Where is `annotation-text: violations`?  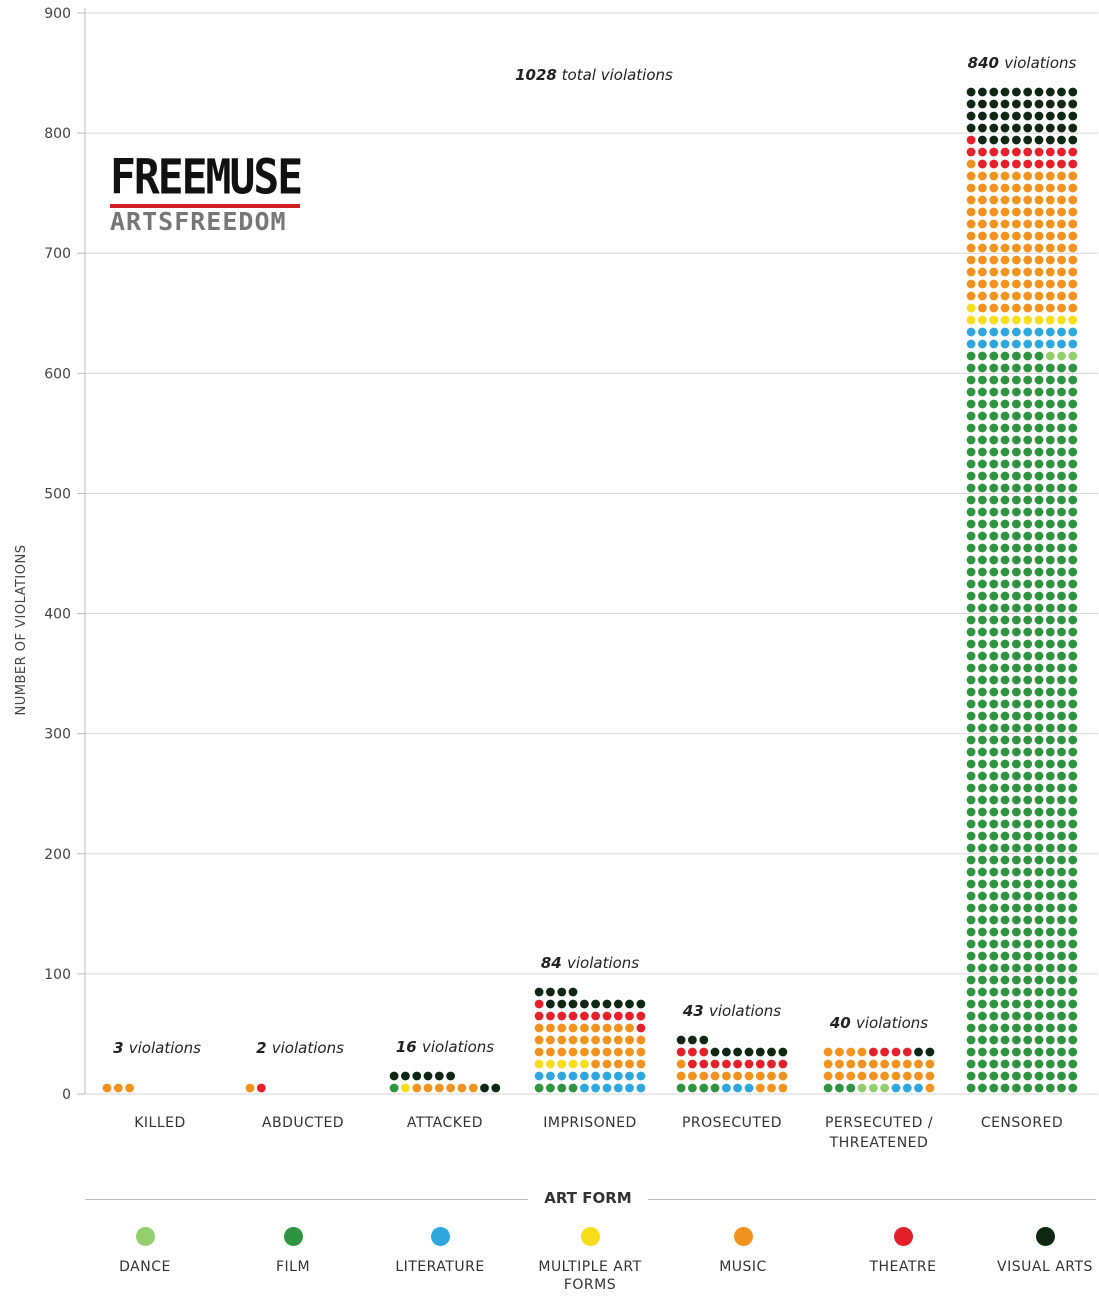 annotation-text: violations is located at coordinates (308, 1048).